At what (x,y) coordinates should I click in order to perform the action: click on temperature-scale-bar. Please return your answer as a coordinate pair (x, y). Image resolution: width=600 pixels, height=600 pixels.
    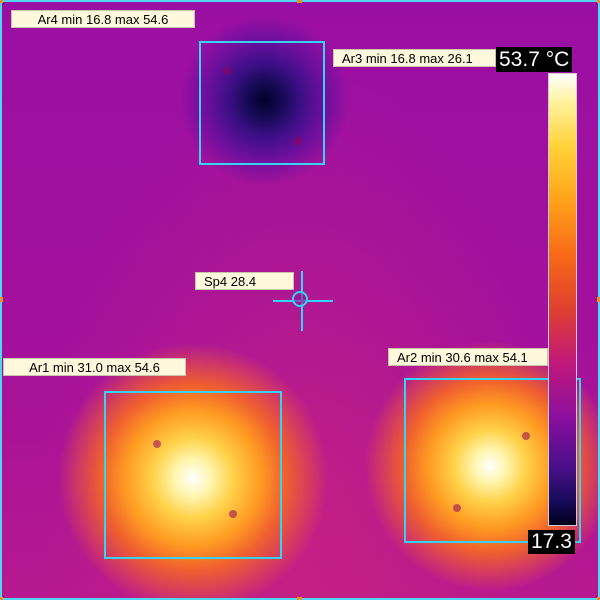
    Looking at the image, I should click on (562, 299).